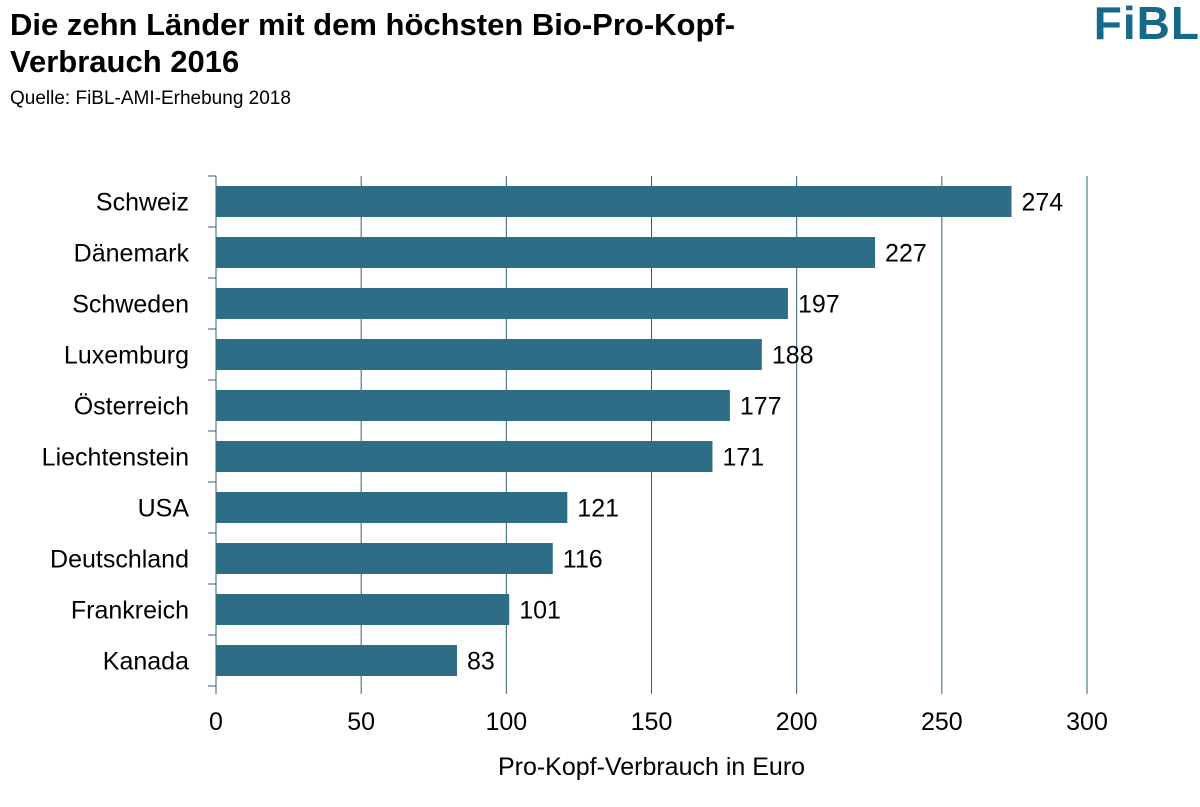  I want to click on x-tick-label: 0, so click(216, 722).